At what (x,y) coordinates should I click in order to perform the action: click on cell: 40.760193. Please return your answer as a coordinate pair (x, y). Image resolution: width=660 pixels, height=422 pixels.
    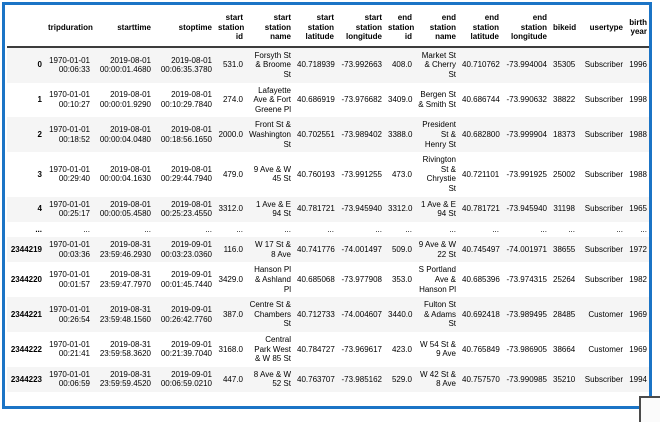
    Looking at the image, I should click on (316, 174).